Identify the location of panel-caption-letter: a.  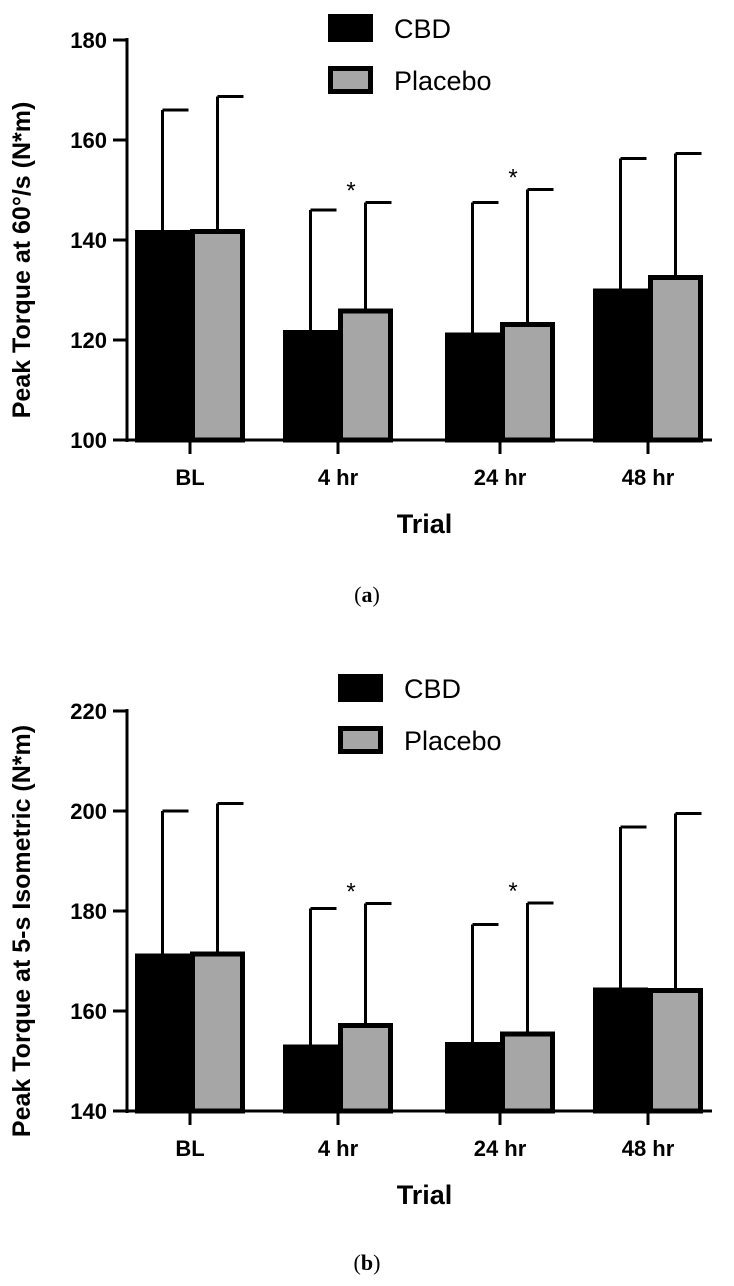
(367, 594).